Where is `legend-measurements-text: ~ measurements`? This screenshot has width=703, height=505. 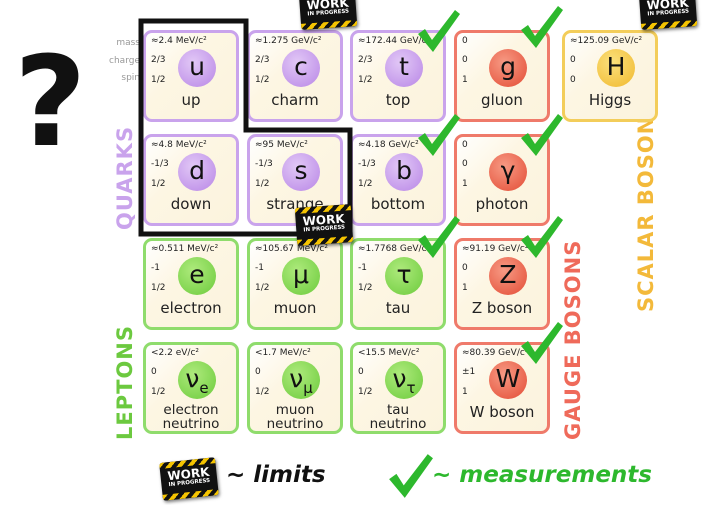
legend-measurements-text: ~ measurements is located at coordinates (542, 475).